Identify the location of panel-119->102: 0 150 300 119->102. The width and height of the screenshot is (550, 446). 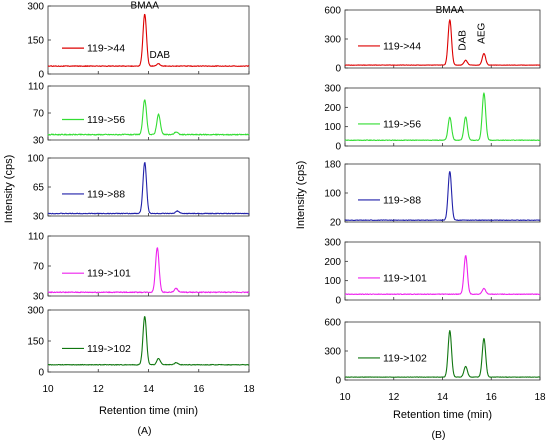
(138, 342).